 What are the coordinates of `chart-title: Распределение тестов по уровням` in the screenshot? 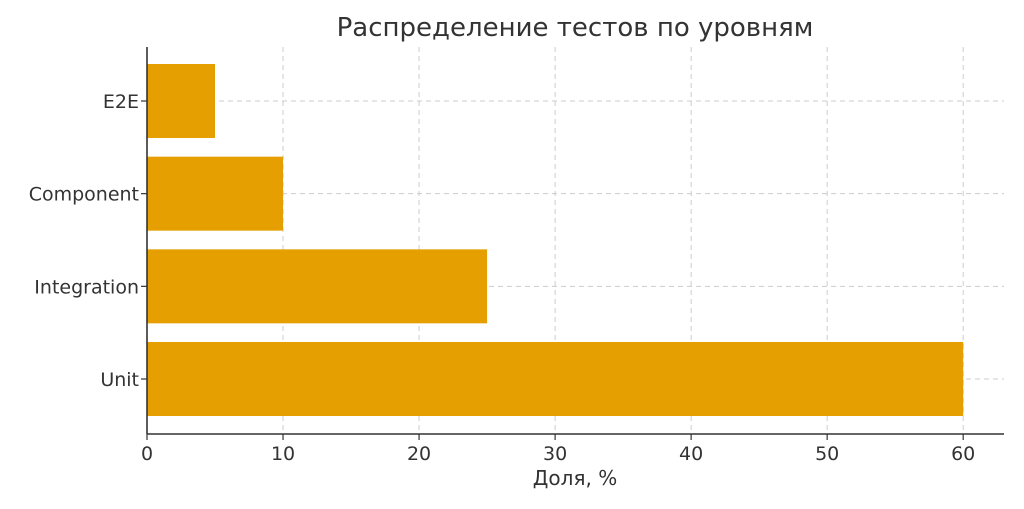 It's located at (575, 28).